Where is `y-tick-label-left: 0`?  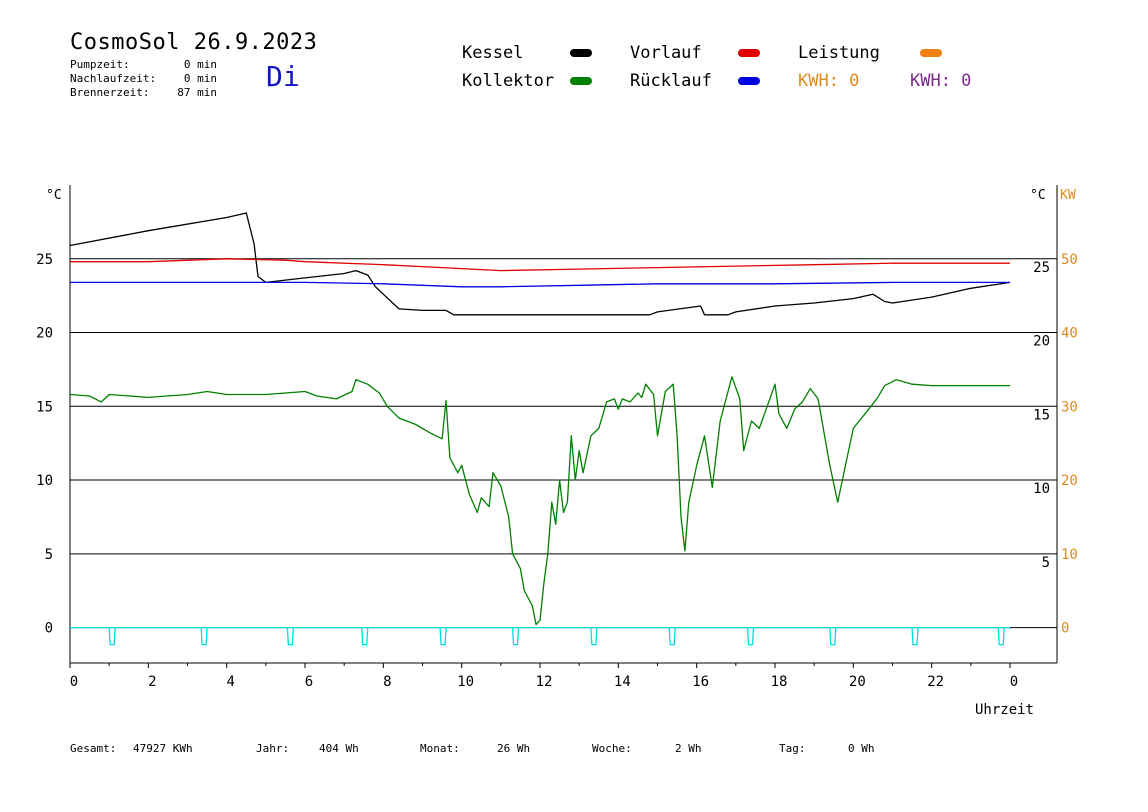
y-tick-label-left: 0 is located at coordinates (49, 629).